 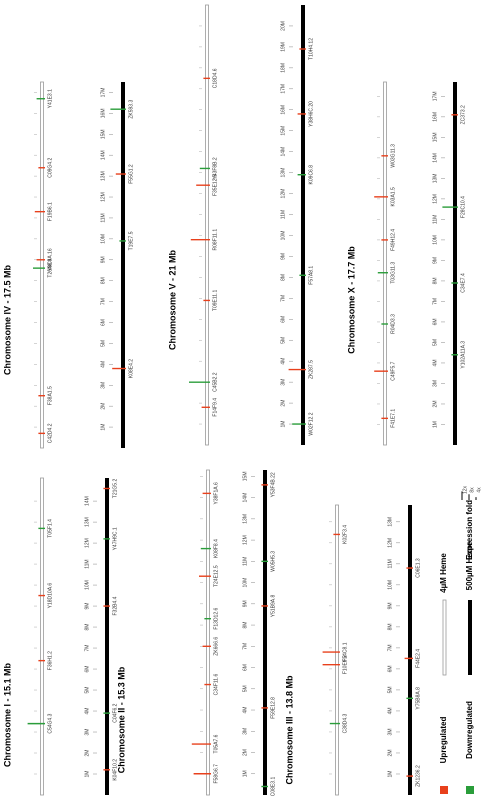 I want to click on gene-label: ZK666.6, so click(x=216, y=646).